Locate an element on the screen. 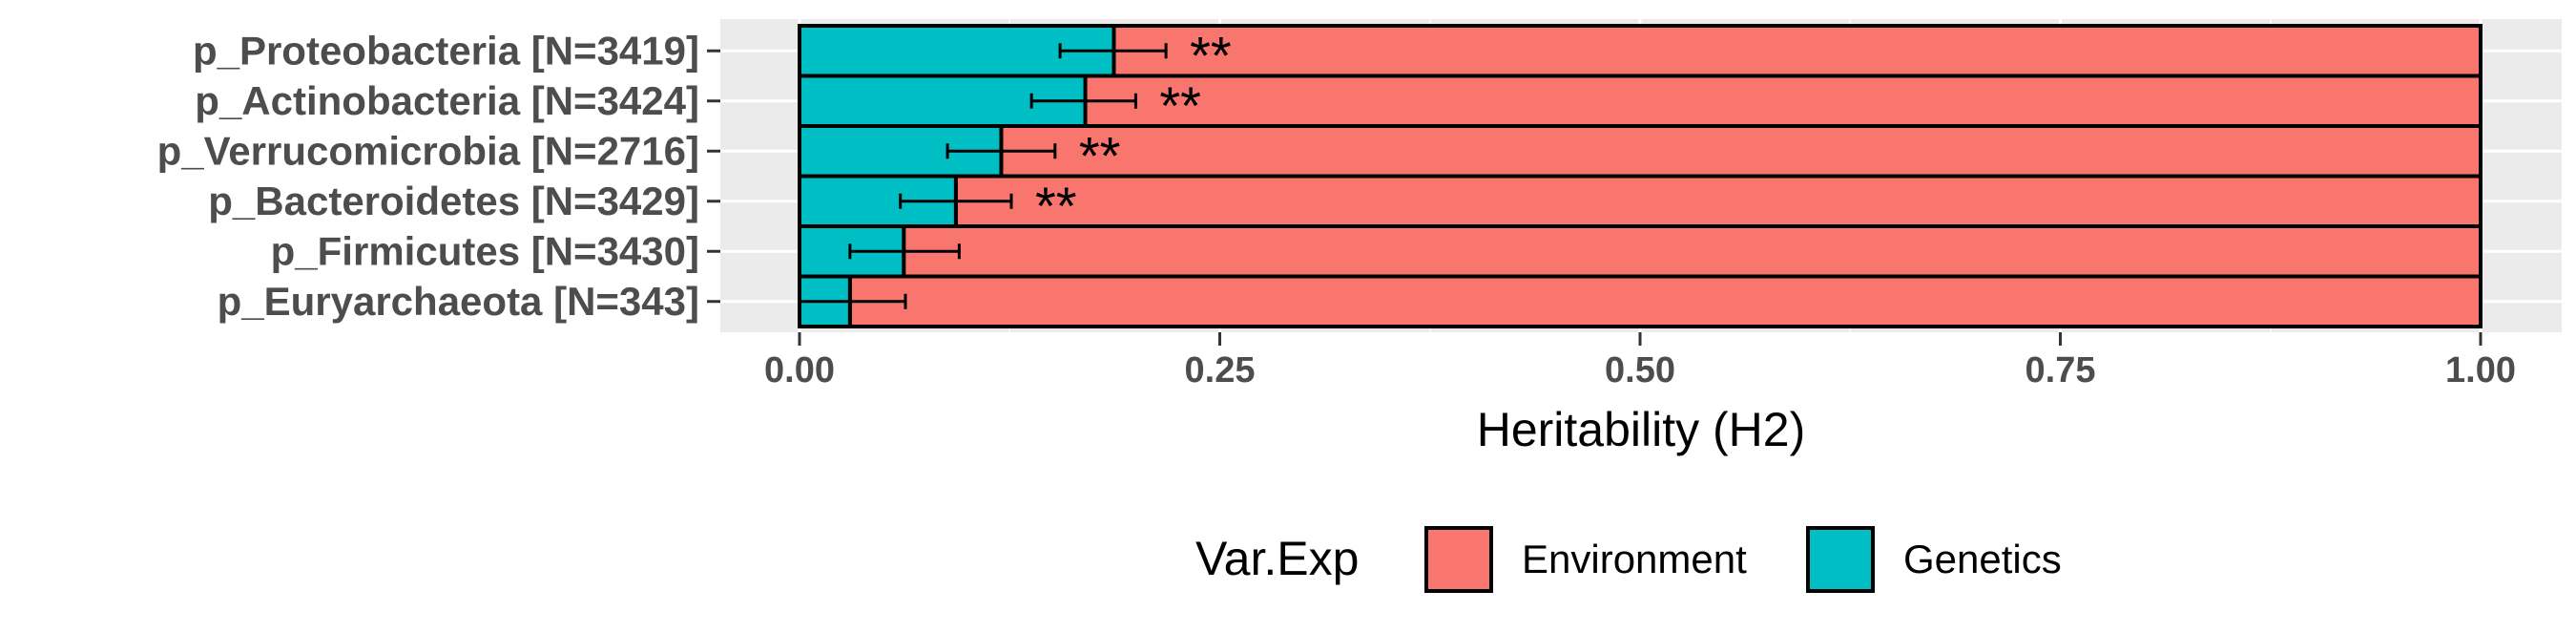 This screenshot has height=633, width=2576. y-tick-label: p_Bacteroidetes [N=3429] is located at coordinates (453, 201).